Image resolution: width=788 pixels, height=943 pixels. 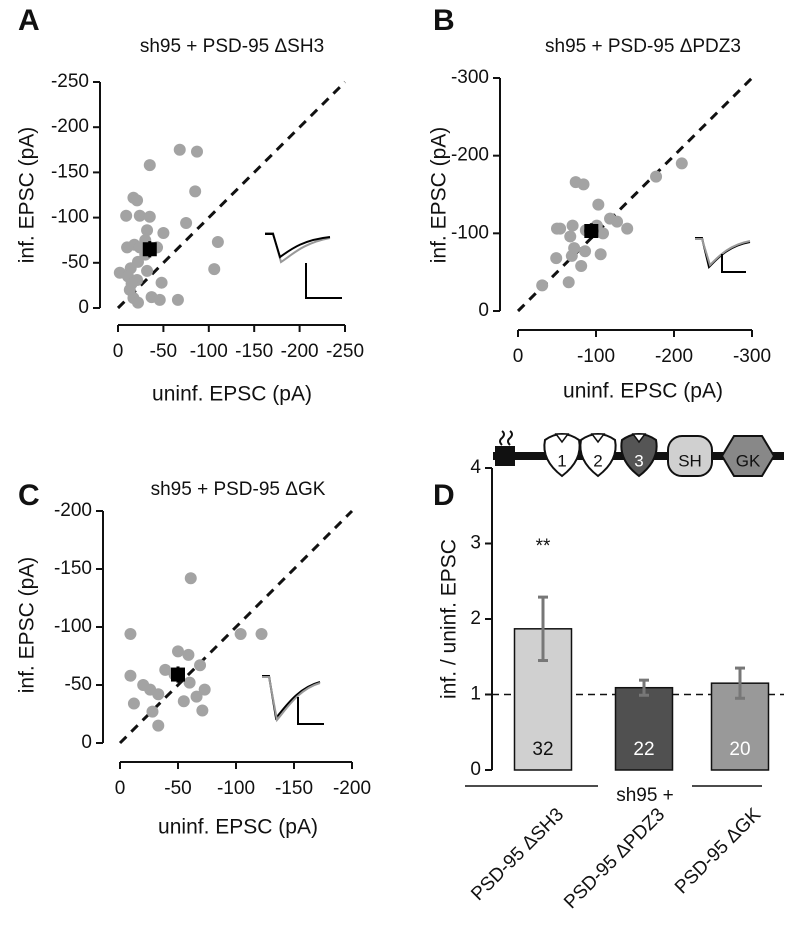 I want to click on inset-c, so click(x=293, y=700).